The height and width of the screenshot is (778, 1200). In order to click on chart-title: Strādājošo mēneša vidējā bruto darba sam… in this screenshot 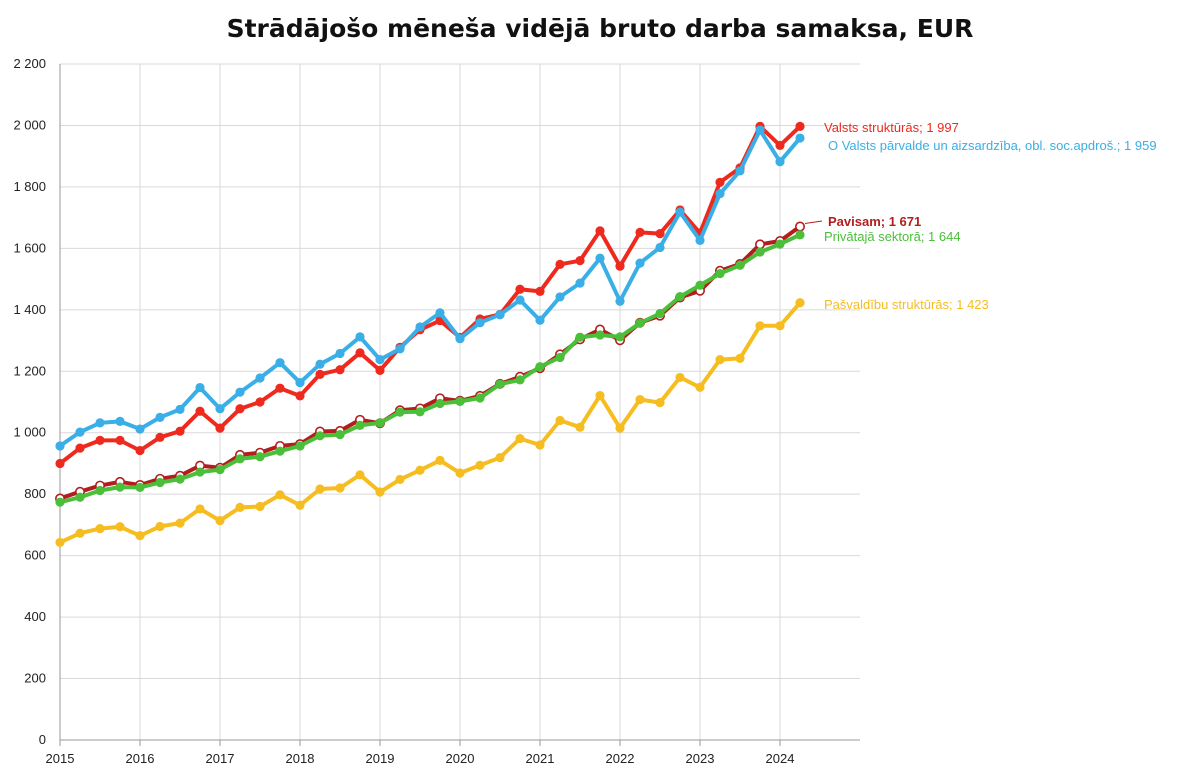, I will do `click(600, 28)`.